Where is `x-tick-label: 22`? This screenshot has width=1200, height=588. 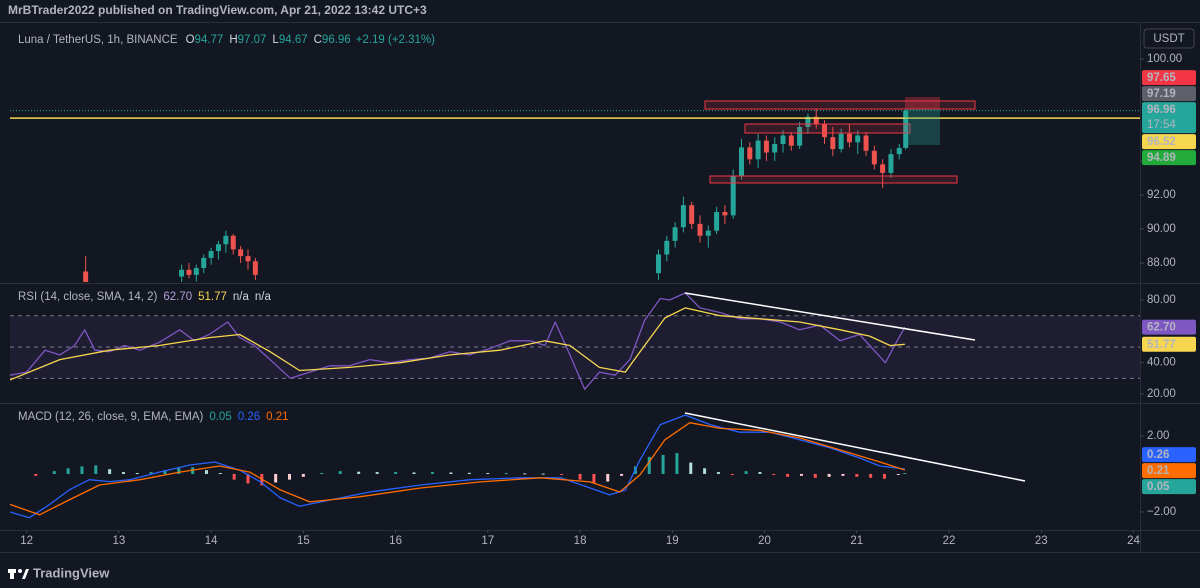 x-tick-label: 22 is located at coordinates (949, 541).